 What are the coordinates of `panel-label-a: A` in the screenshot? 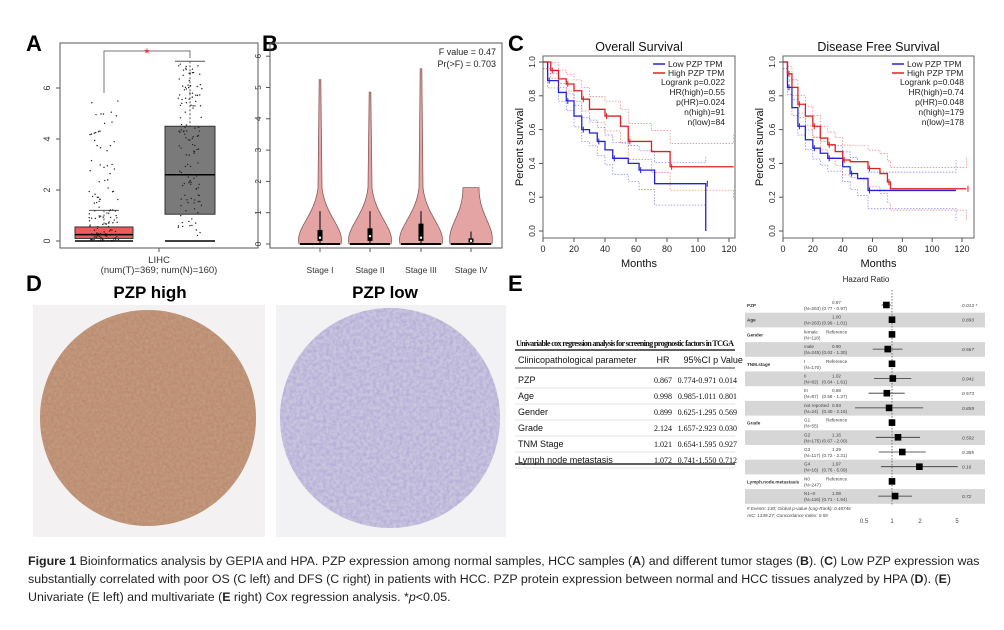 It's located at (34, 43).